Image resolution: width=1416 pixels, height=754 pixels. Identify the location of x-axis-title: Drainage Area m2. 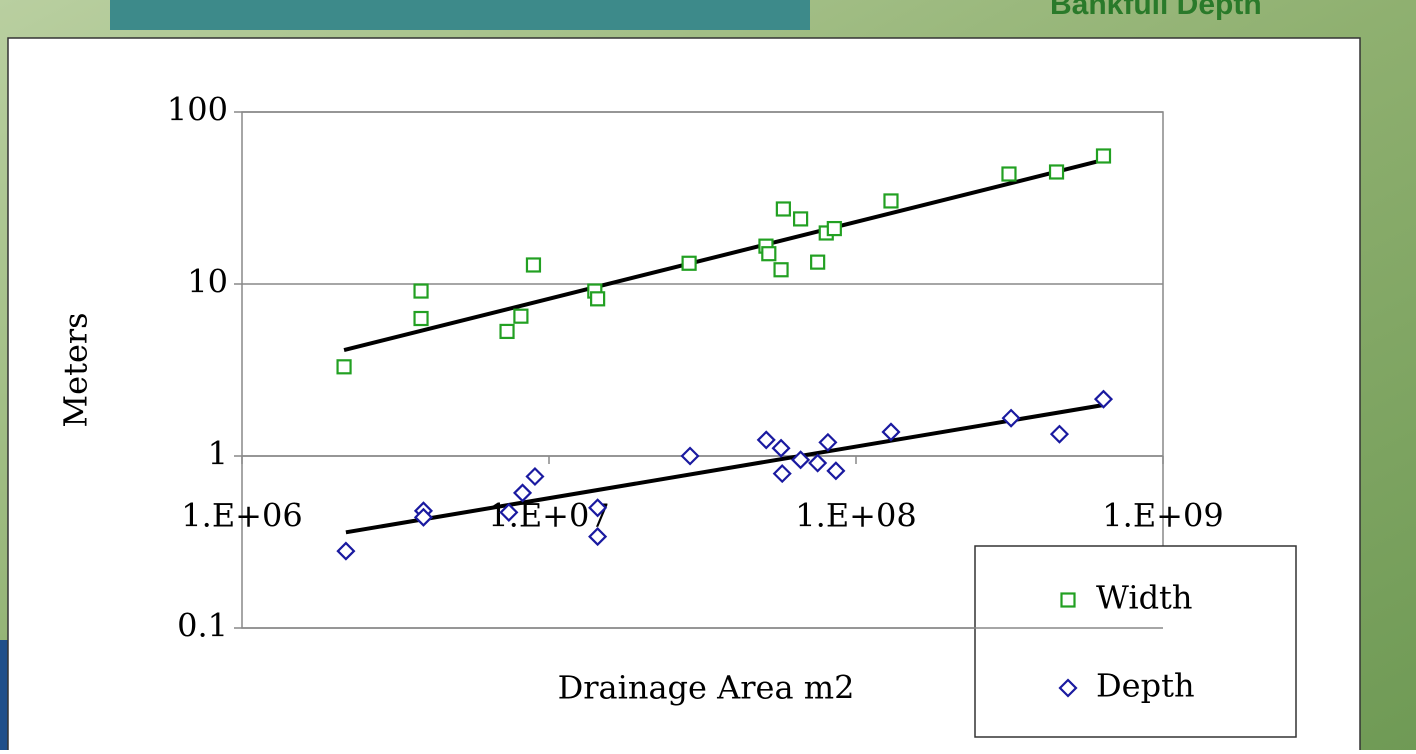
(706, 688).